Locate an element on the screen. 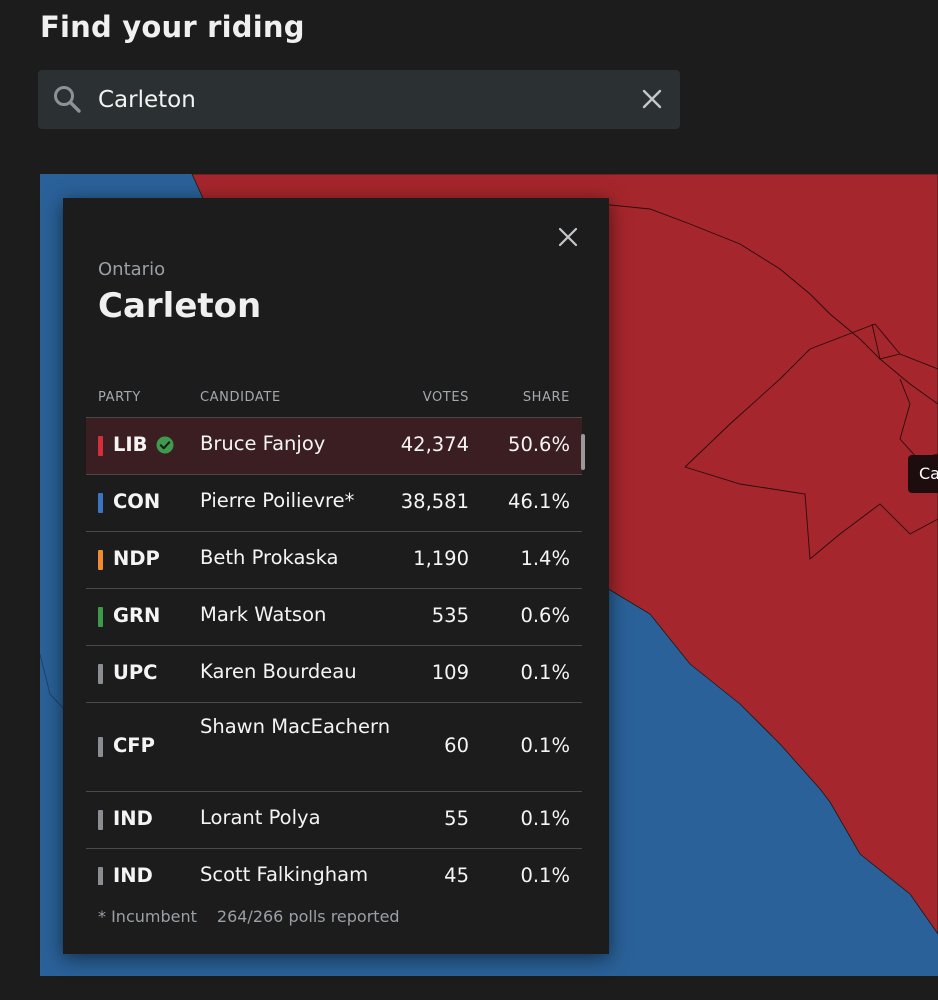 The width and height of the screenshot is (938, 1000). vote-share: 1.4% is located at coordinates (545, 558).